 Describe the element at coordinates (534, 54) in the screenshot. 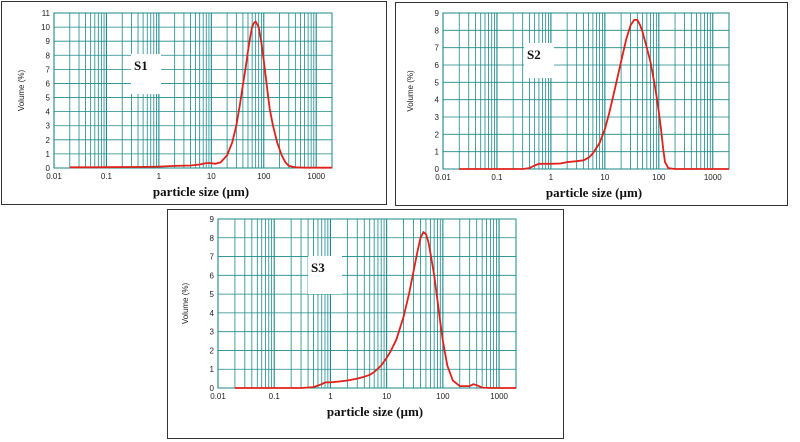

I see `sample-tag: S2` at that location.